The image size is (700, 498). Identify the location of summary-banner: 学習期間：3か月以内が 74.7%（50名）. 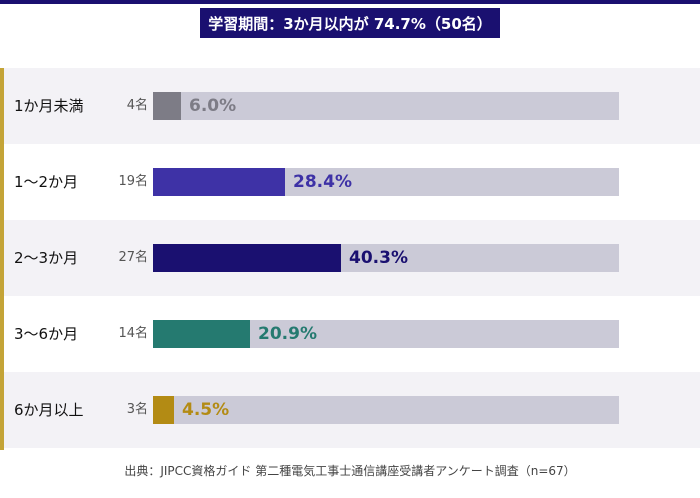
(350, 23).